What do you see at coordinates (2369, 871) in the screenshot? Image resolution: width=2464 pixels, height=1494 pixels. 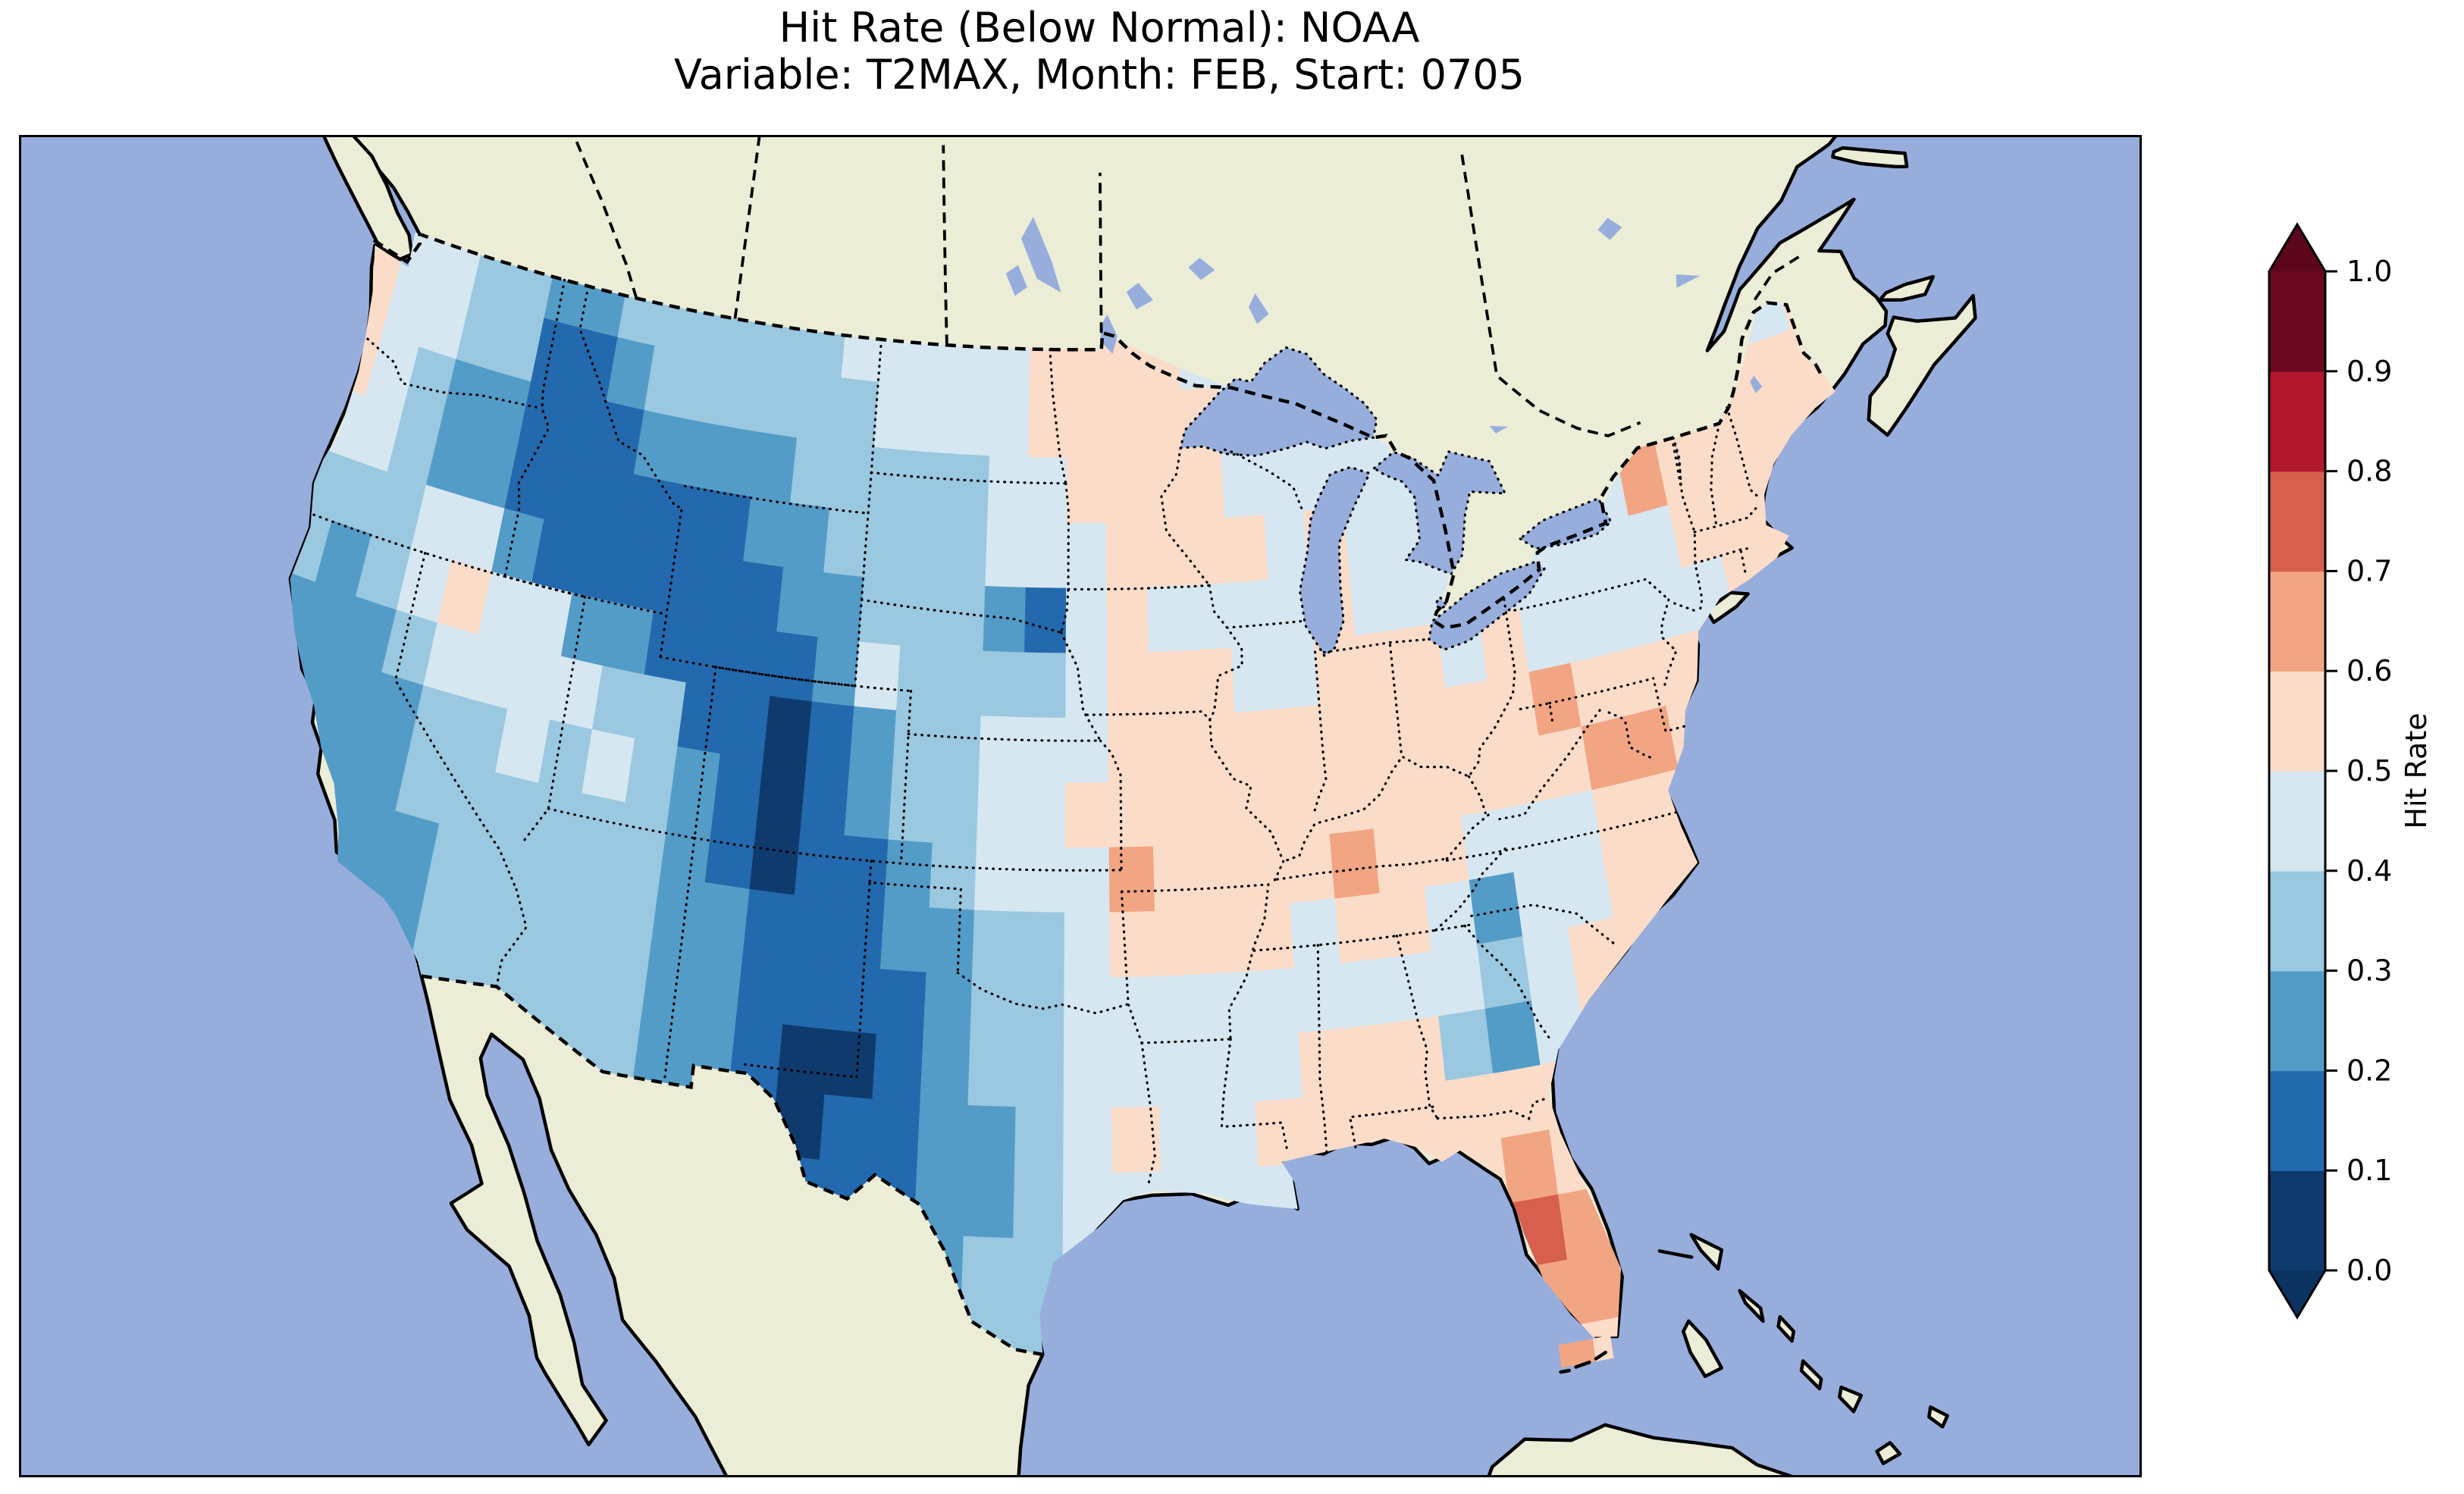 I see `colorbar-tick-label: 0.4` at bounding box center [2369, 871].